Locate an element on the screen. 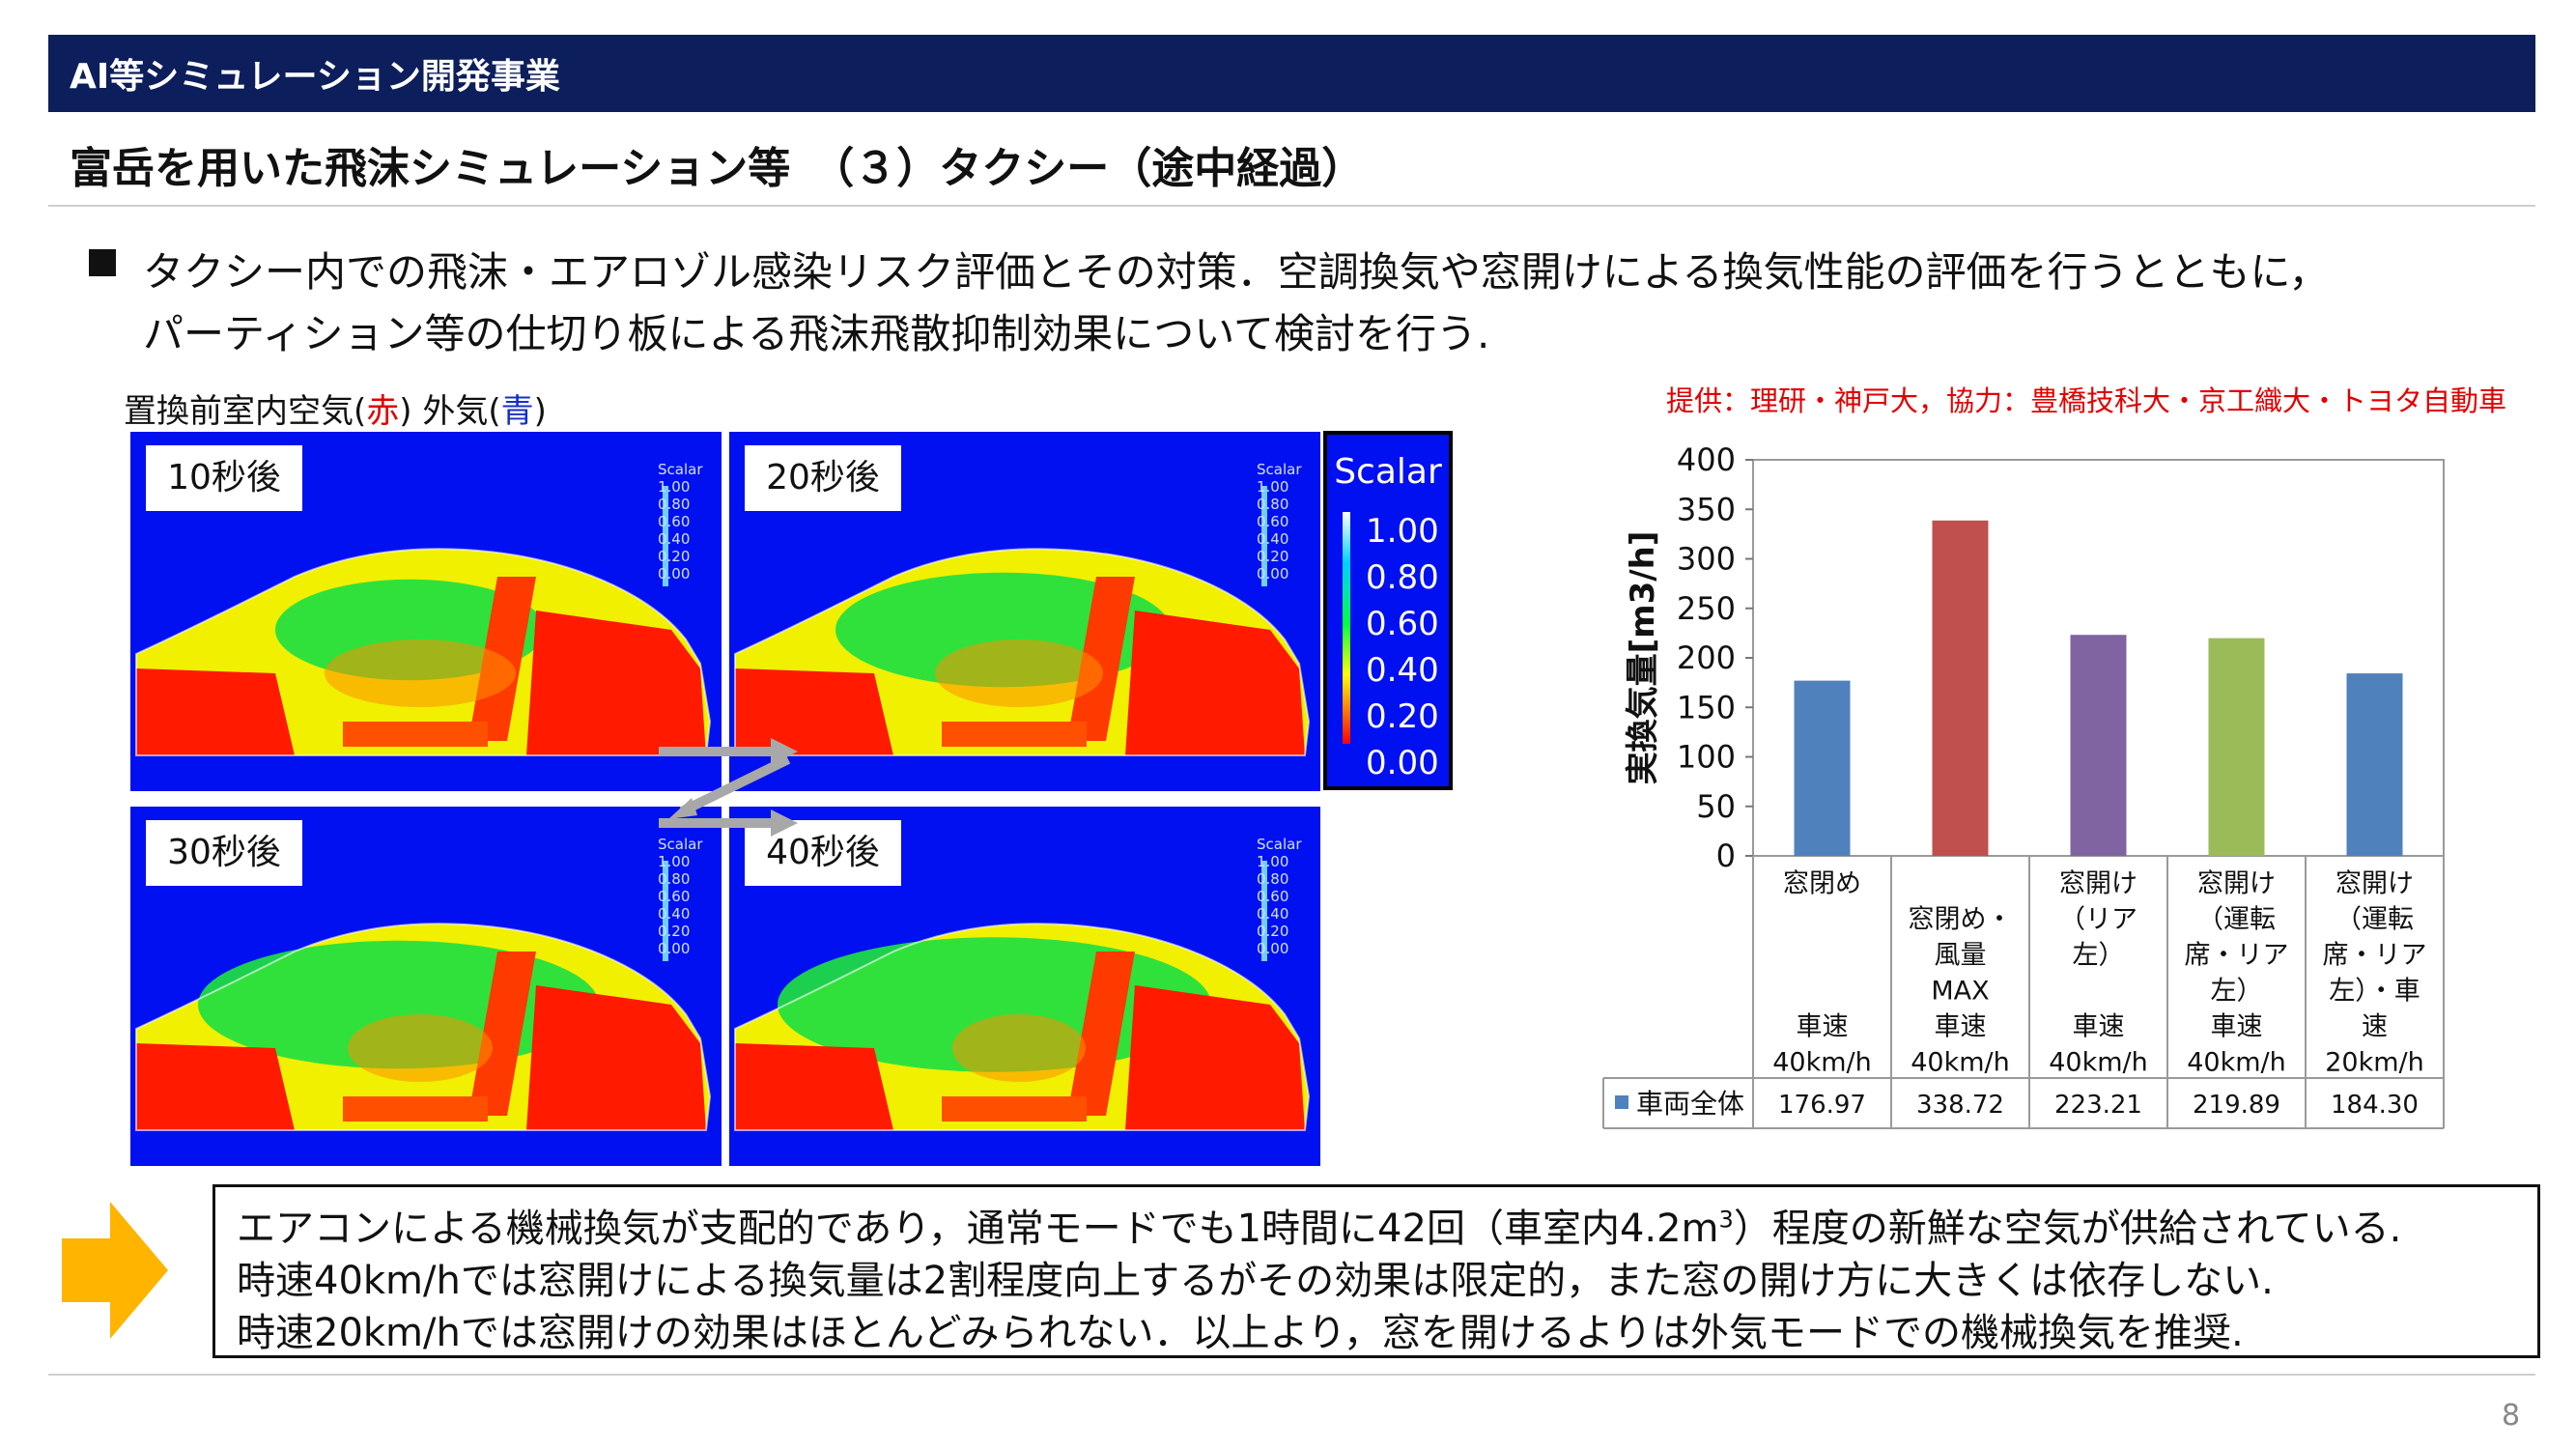  y-tick-label: 150 is located at coordinates (1706, 707).